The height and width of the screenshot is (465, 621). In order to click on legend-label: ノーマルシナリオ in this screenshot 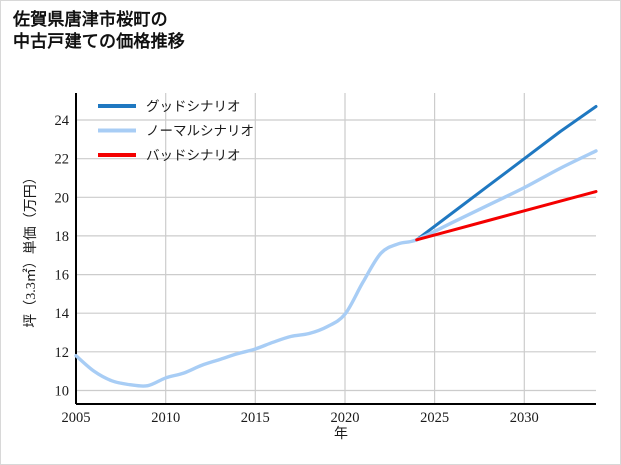, I will do `click(200, 131)`.